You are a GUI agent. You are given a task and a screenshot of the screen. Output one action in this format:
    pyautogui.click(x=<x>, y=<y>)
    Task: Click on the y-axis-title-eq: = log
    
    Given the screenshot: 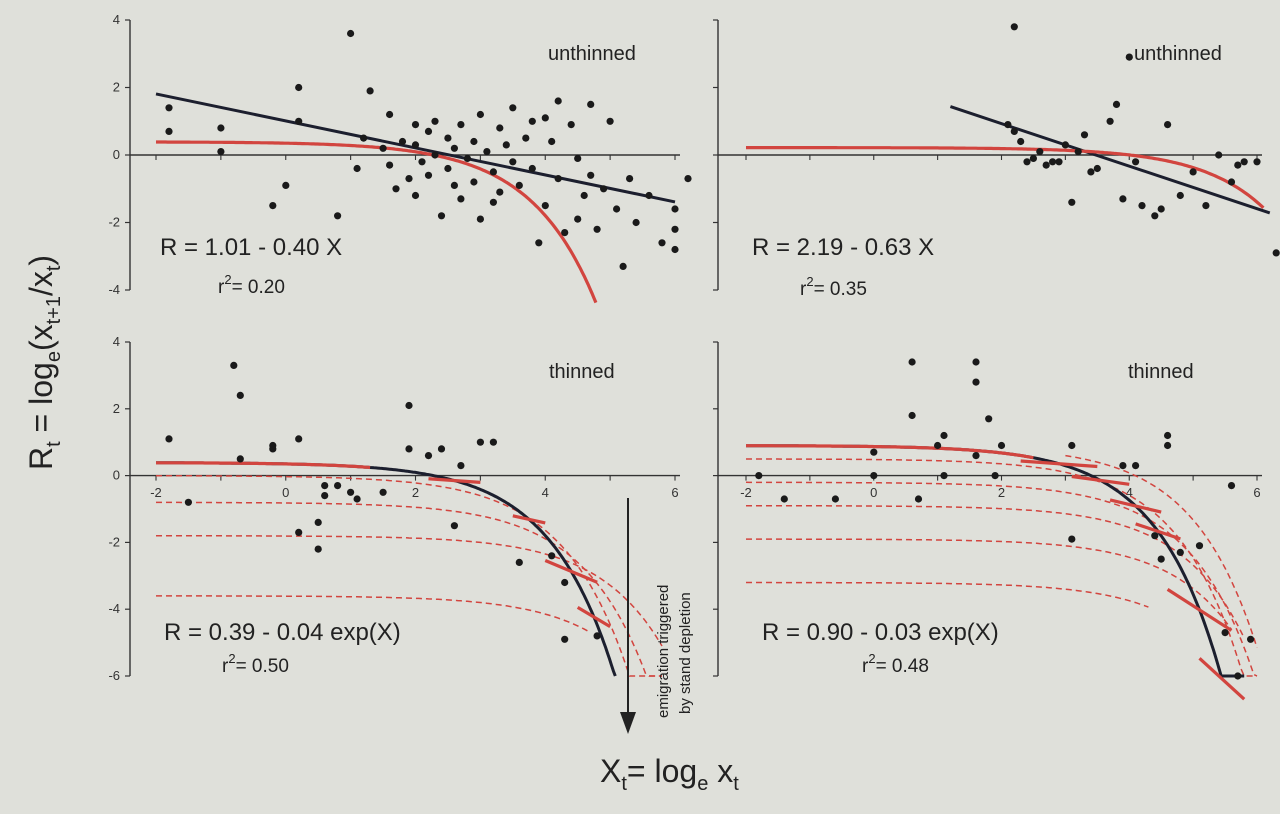 What is the action you would take?
    pyautogui.click(x=41, y=401)
    